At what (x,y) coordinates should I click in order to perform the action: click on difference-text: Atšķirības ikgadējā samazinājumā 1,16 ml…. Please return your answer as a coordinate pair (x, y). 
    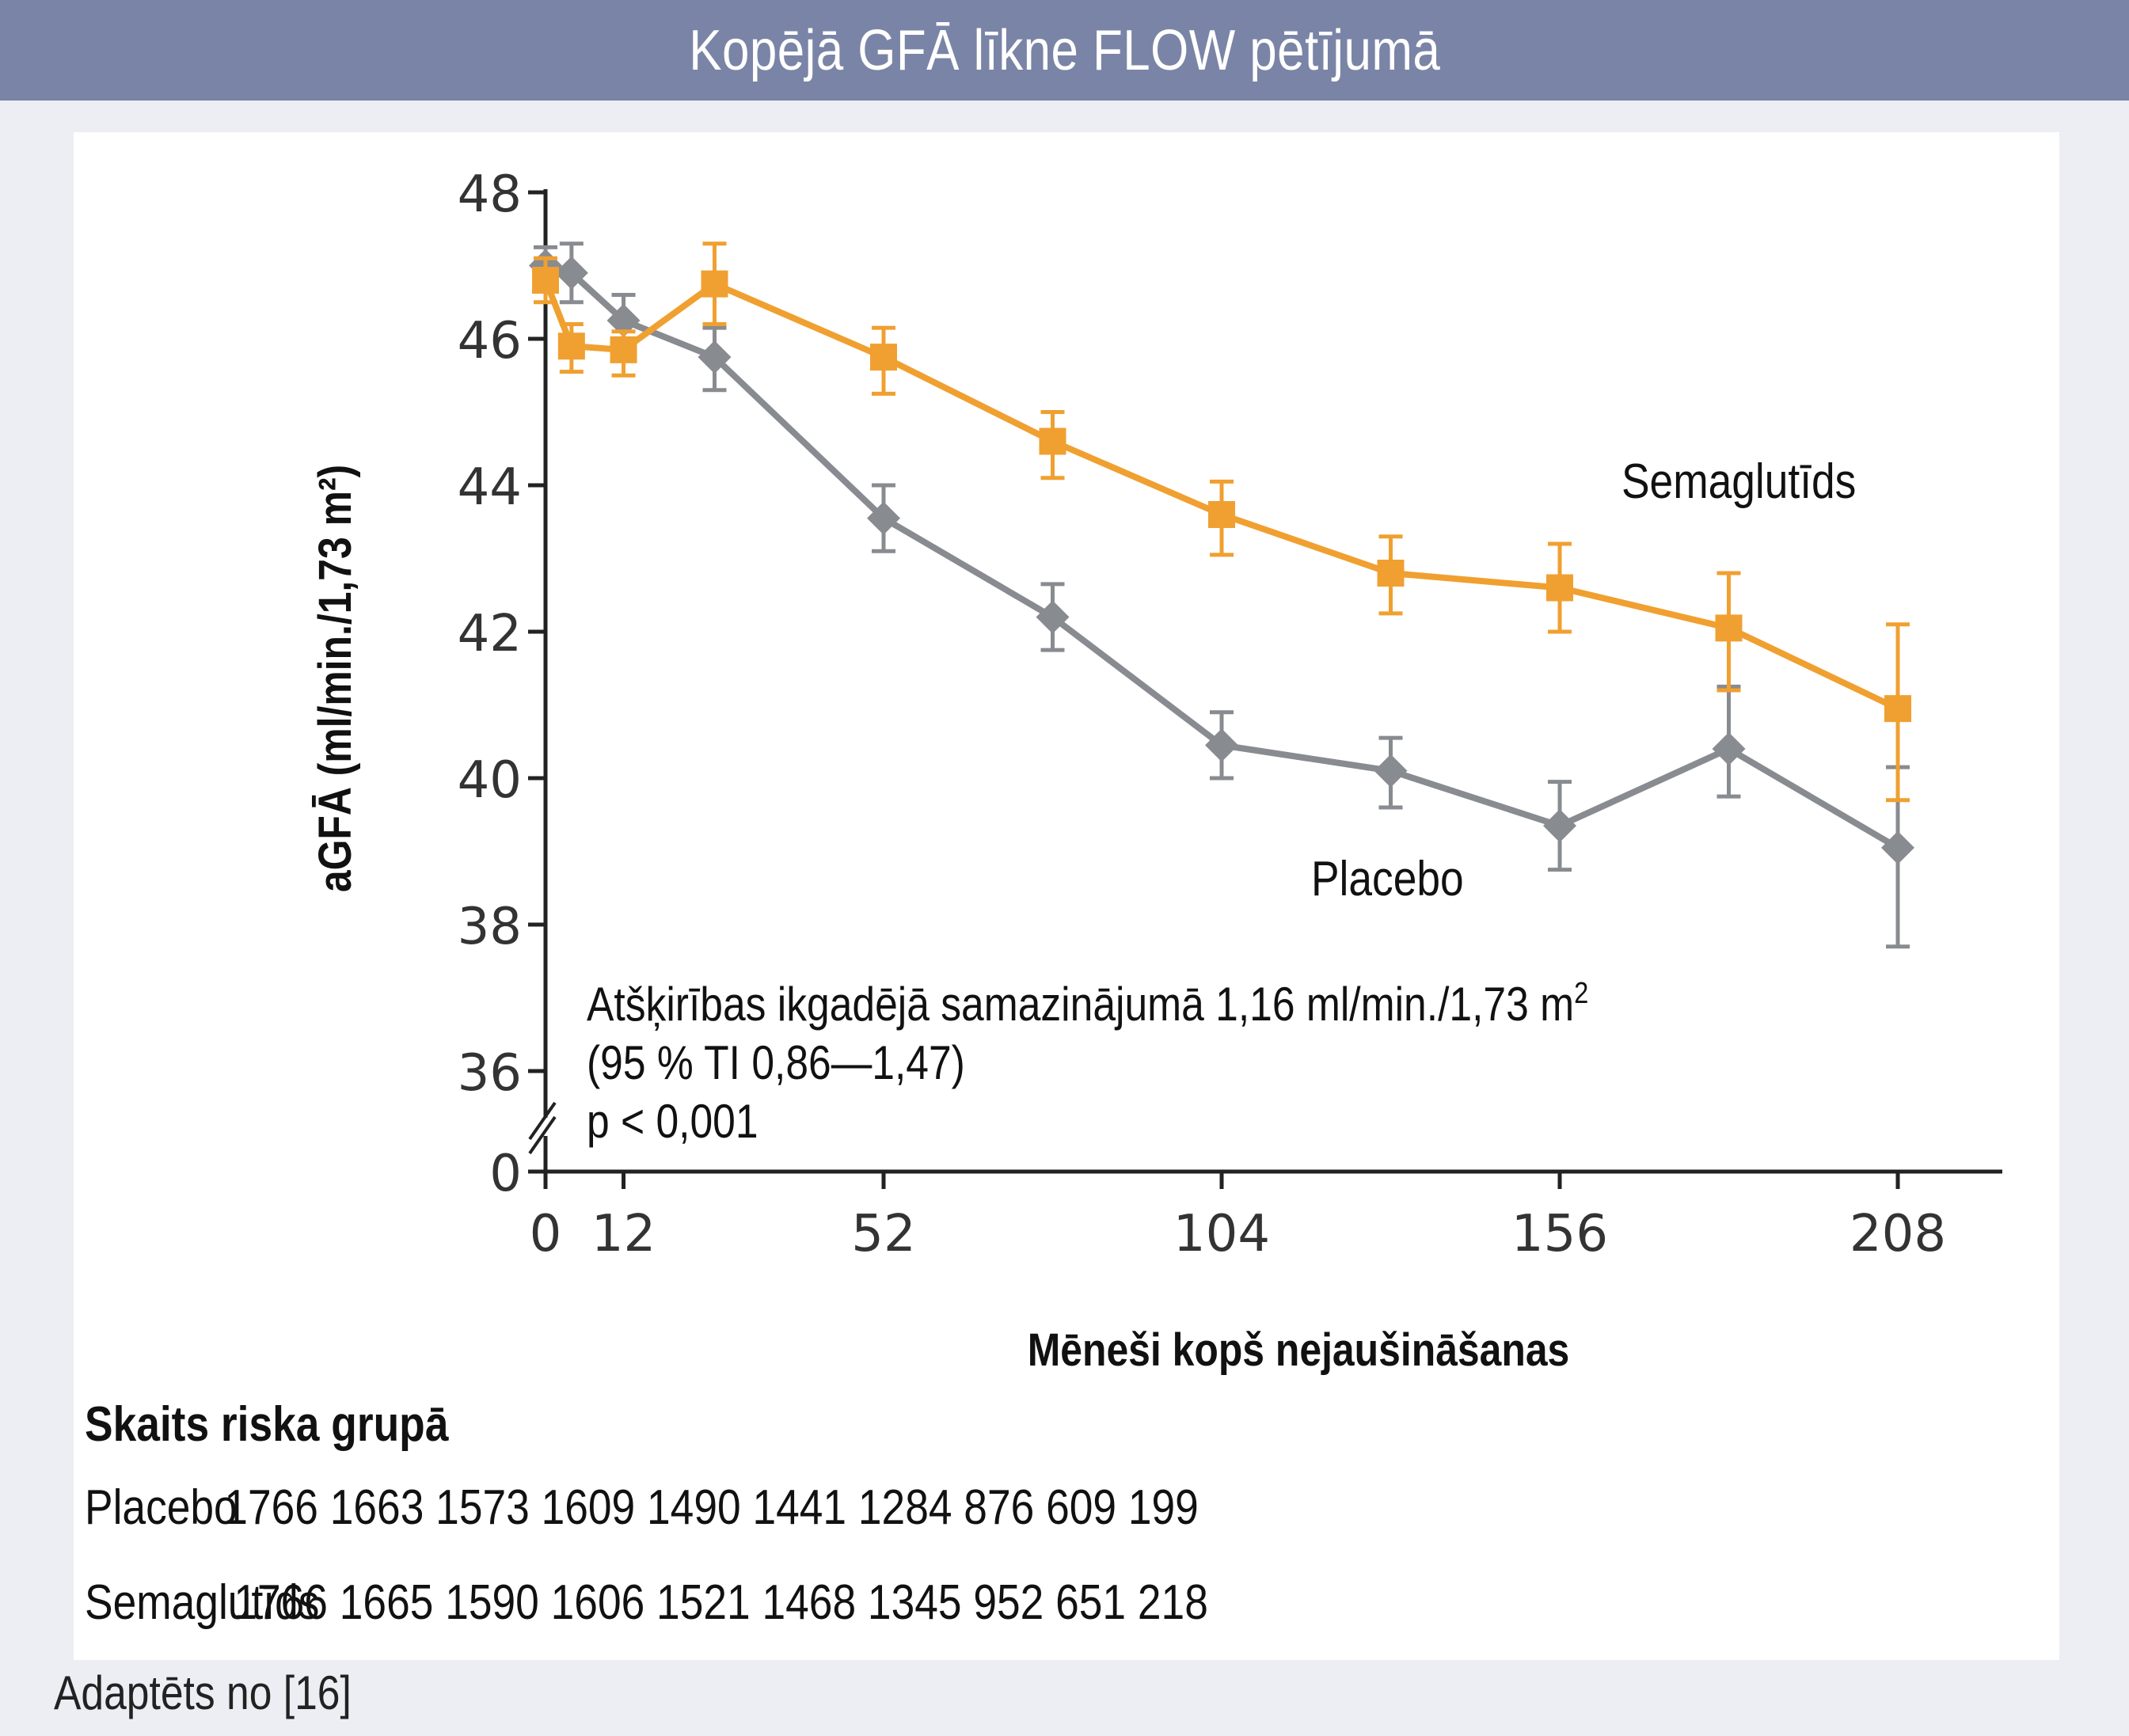
    Looking at the image, I should click on (1080, 1004).